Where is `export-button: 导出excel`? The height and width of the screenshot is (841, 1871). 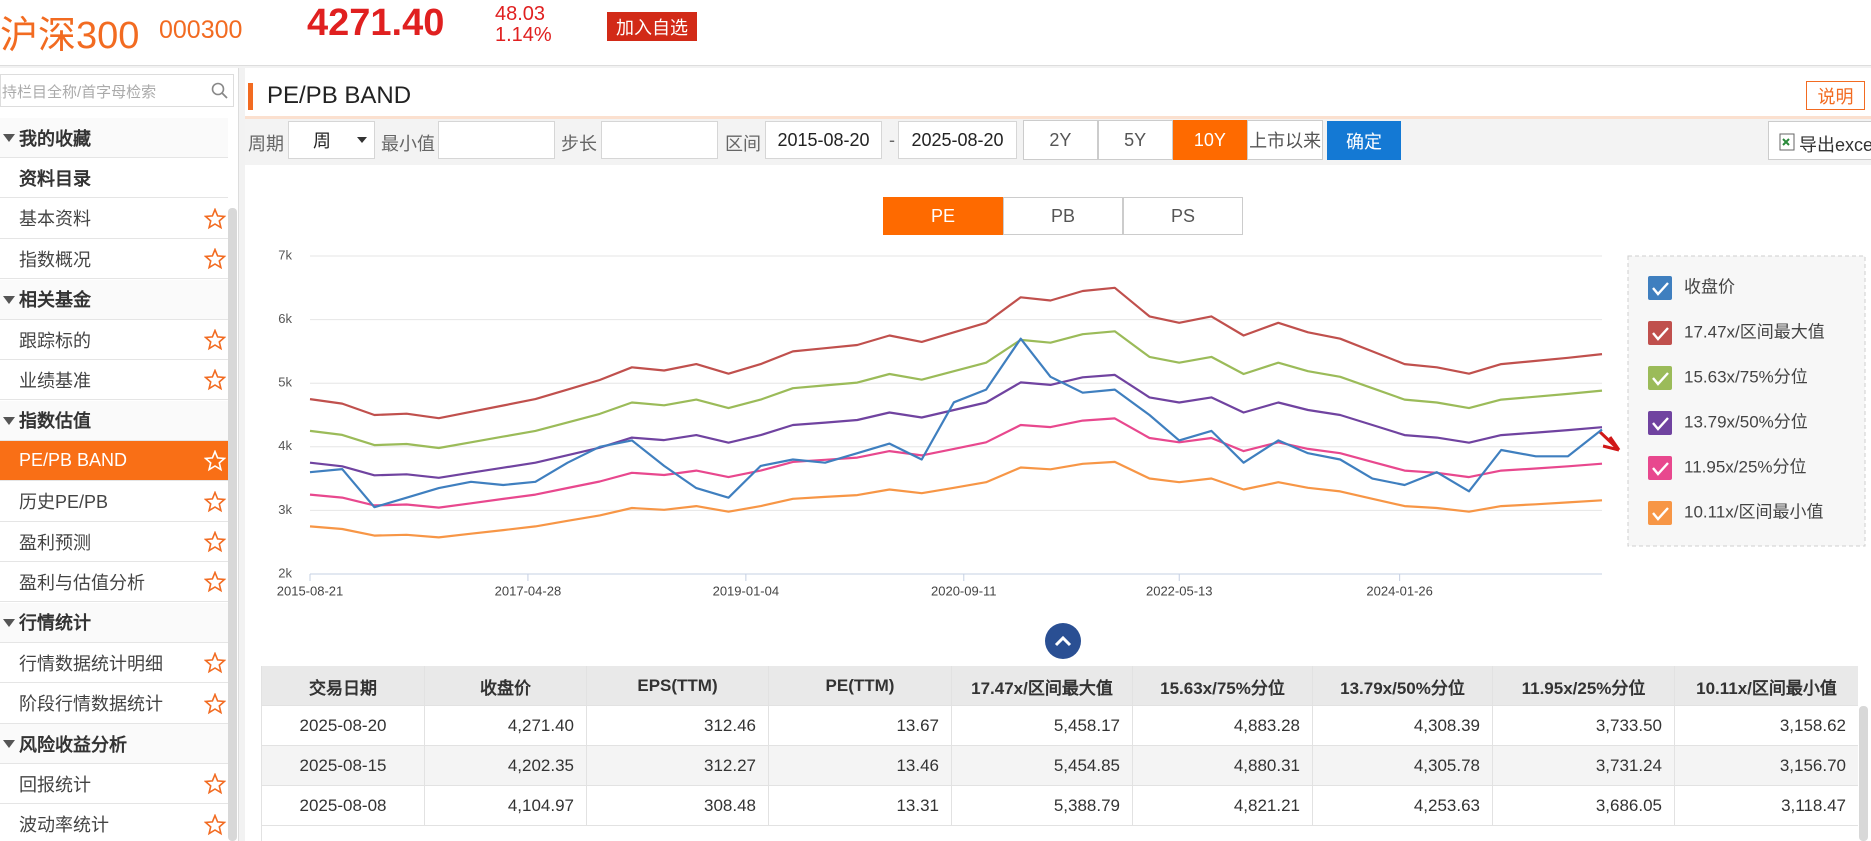
export-button: 导出excel is located at coordinates (1819, 140).